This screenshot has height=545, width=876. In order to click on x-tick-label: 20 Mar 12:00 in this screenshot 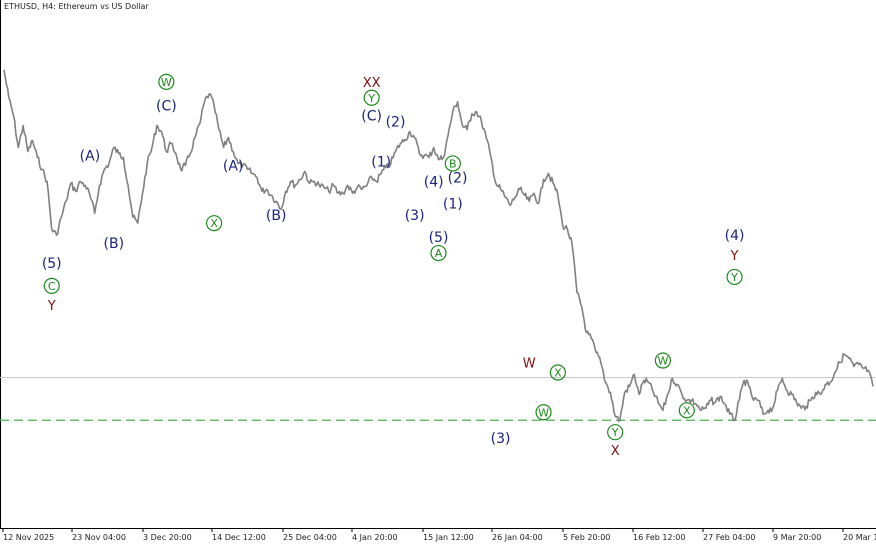, I will do `click(859, 537)`.